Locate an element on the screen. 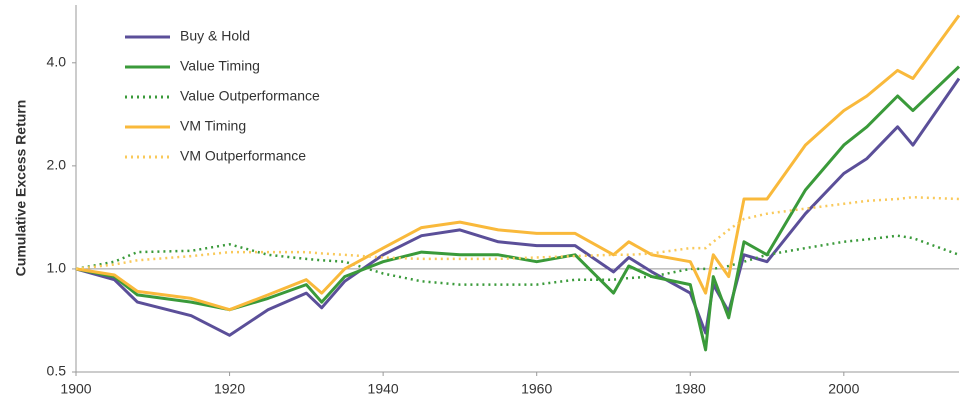 The width and height of the screenshot is (960, 401). legend-label: Value Timing is located at coordinates (220, 66).